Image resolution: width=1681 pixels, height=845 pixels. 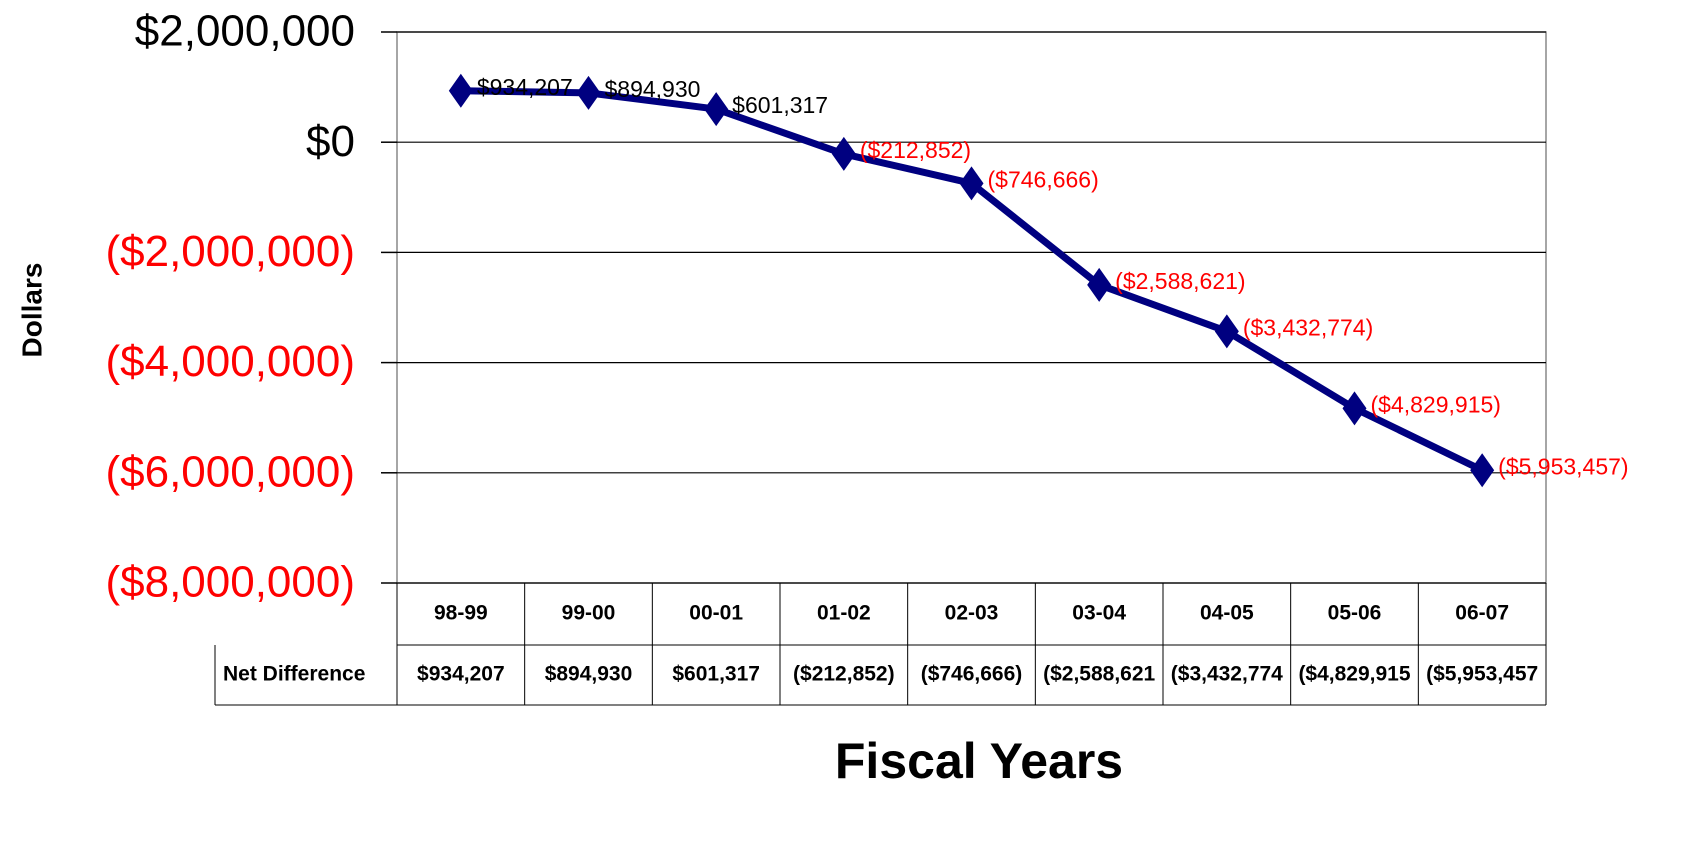 I want to click on x-tick-label: 05-06, so click(x=1355, y=613).